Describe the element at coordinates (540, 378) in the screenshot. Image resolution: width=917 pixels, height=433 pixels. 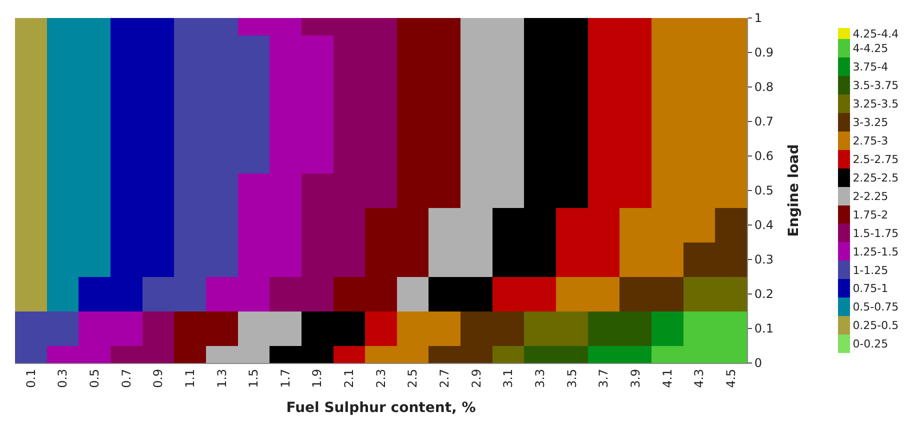
I see `x-tick-label: 3.3` at that location.